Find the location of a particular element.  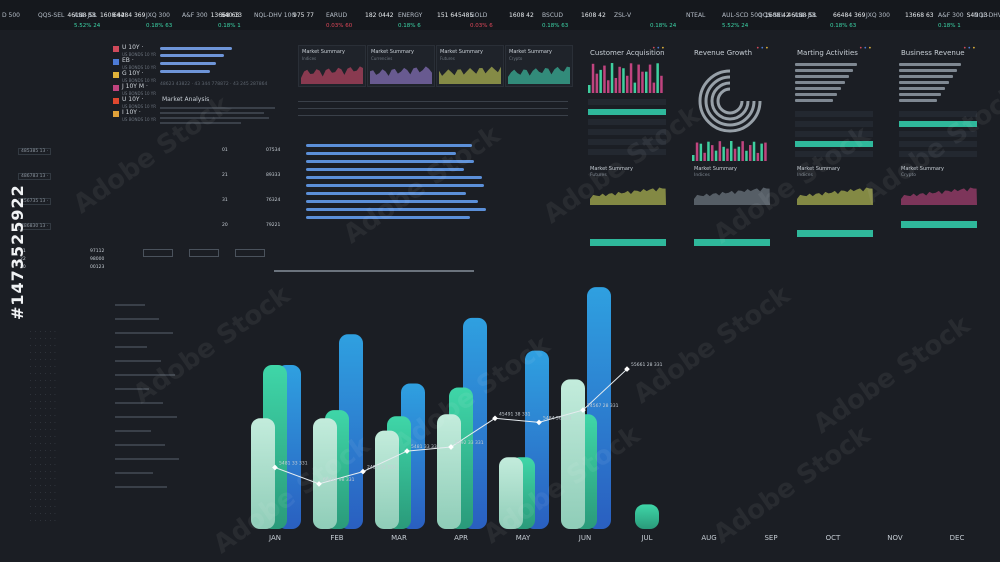

point-label: 74567 28 331 is located at coordinates (603, 406).